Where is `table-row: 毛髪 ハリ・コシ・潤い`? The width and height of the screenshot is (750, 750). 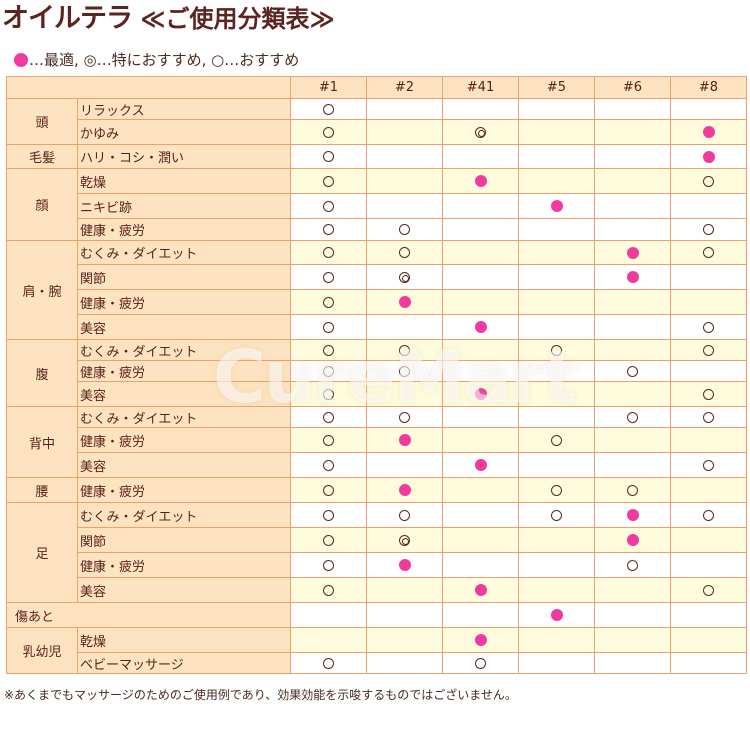
table-row: 毛髪 ハリ・コシ・潤い is located at coordinates (376, 156).